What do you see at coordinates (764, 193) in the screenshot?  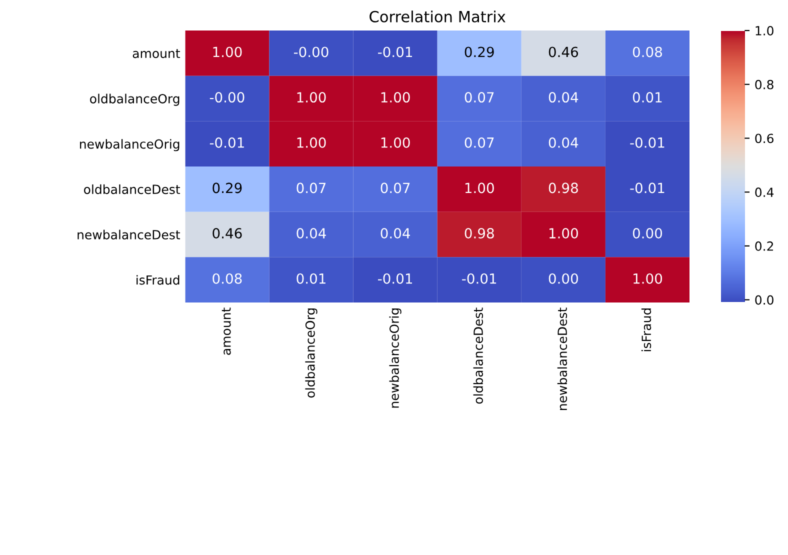 I see `color-bar-label: 0.4` at bounding box center [764, 193].